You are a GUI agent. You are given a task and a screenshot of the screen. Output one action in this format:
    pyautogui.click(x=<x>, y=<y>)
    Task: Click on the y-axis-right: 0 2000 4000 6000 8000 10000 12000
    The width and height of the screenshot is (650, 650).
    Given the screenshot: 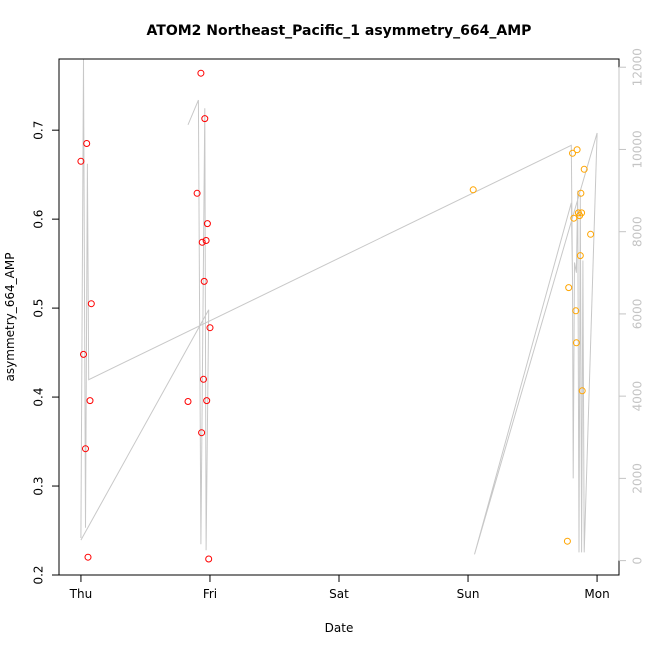 What is the action you would take?
    pyautogui.click(x=631, y=306)
    